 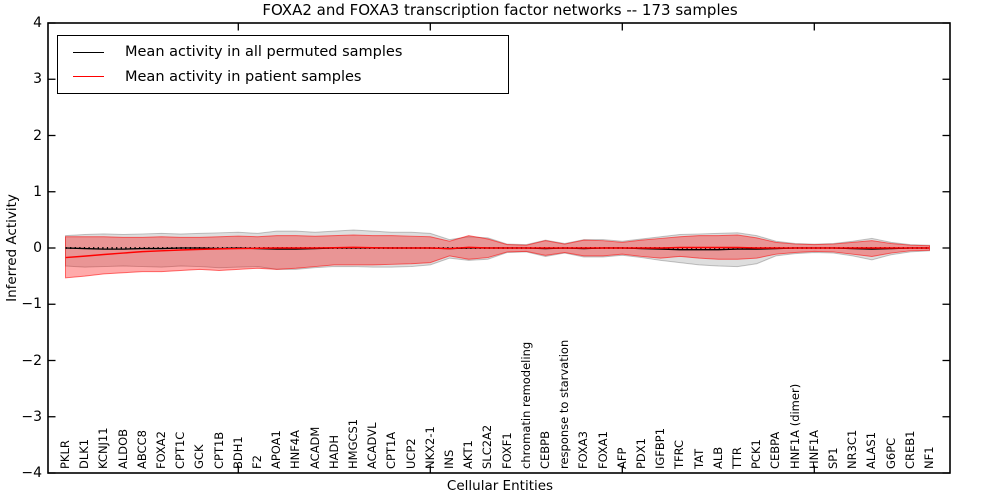 I want to click on x-category-label: ALB, so click(x=717, y=457).